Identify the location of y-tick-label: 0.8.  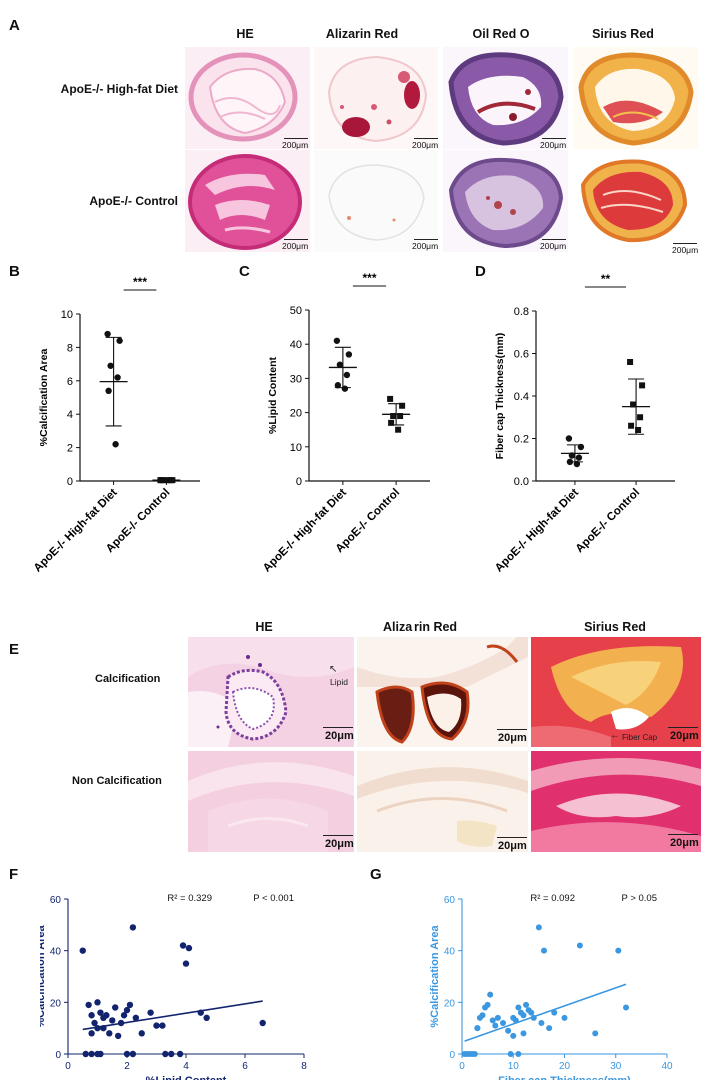
(521, 312).